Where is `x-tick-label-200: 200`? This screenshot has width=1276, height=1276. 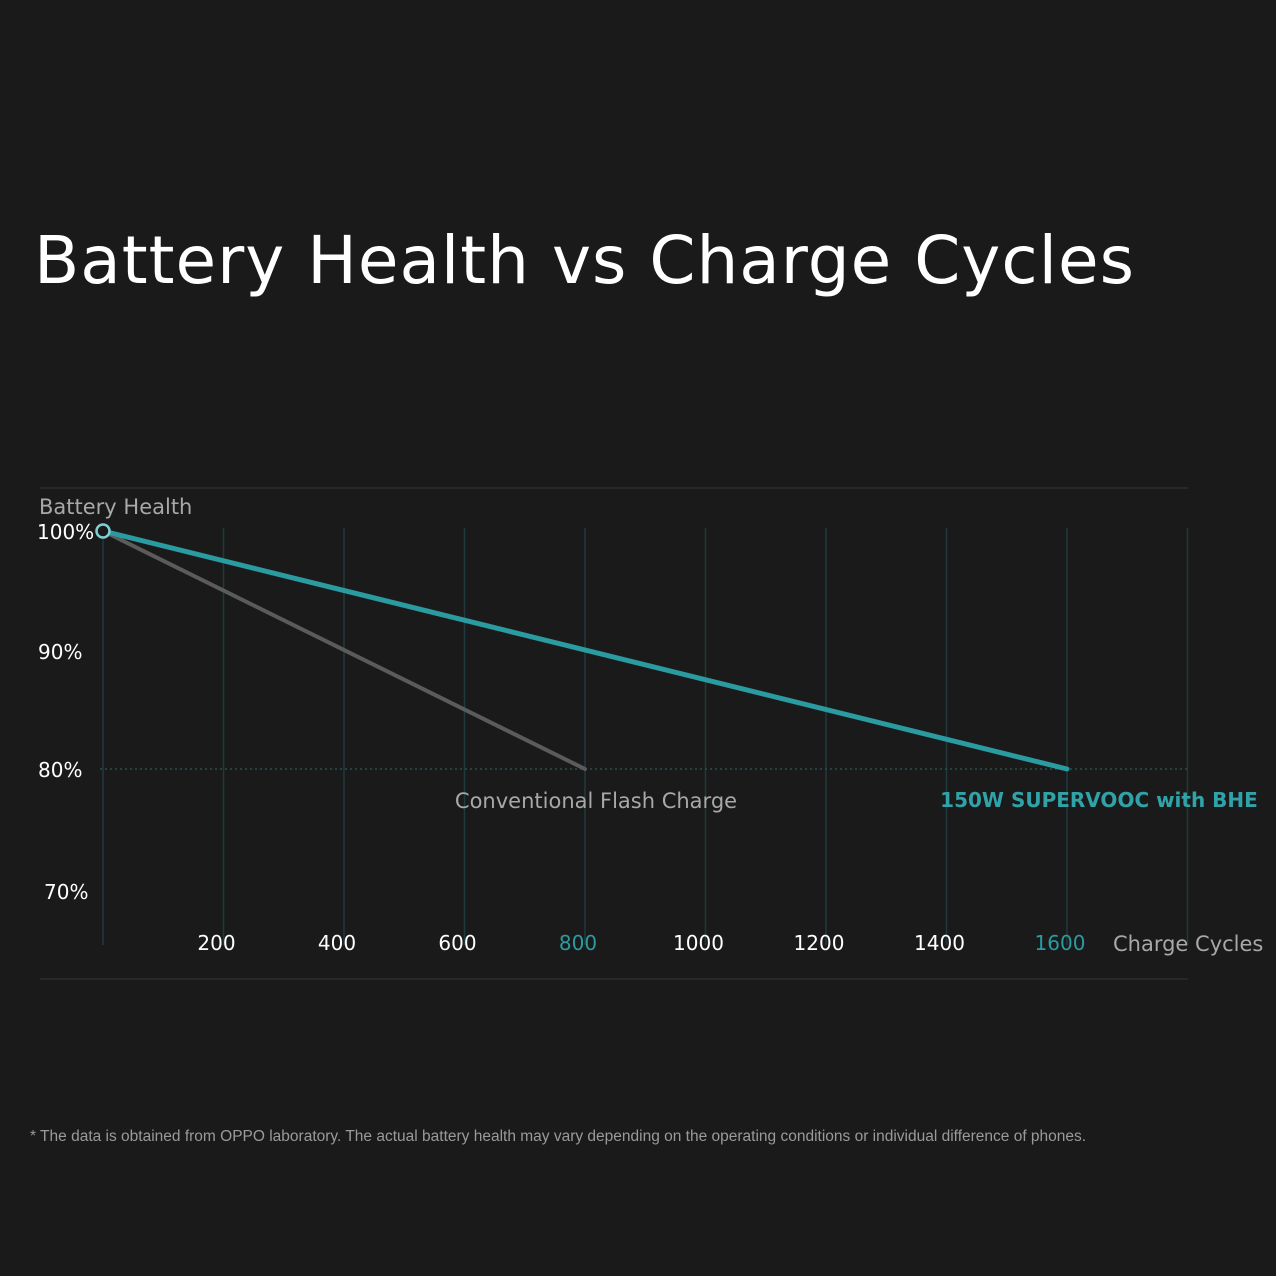 x-tick-label-200: 200 is located at coordinates (216, 943).